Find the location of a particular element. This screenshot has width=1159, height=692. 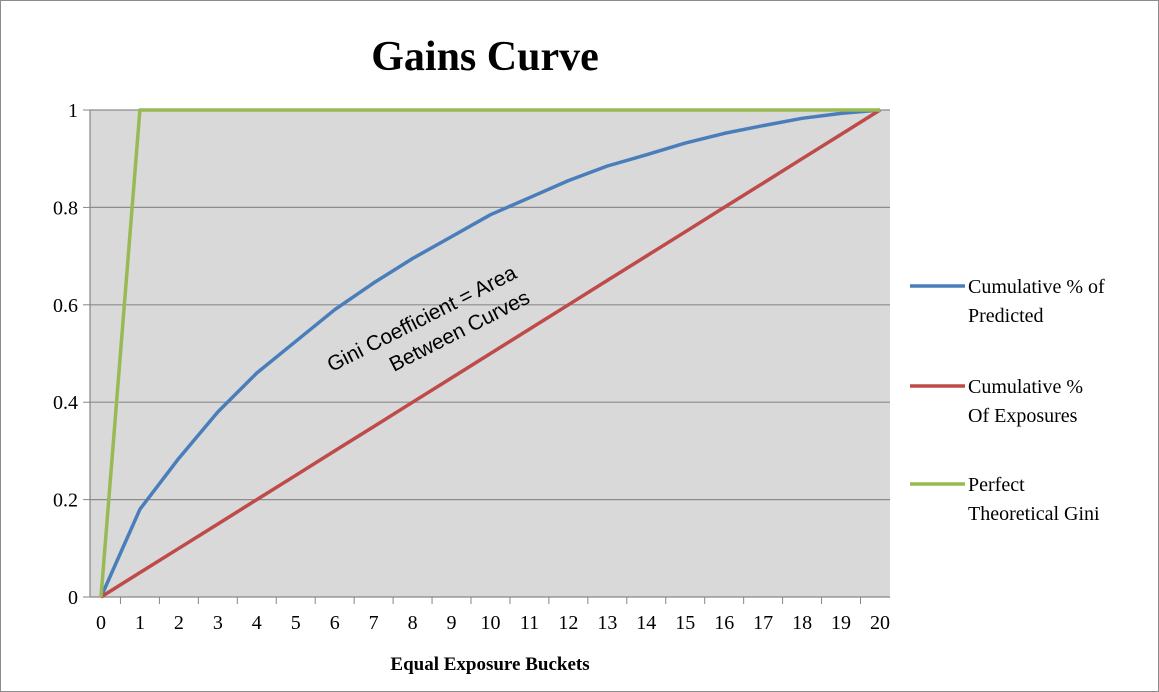

x-tick-label: 12 is located at coordinates (568, 623).